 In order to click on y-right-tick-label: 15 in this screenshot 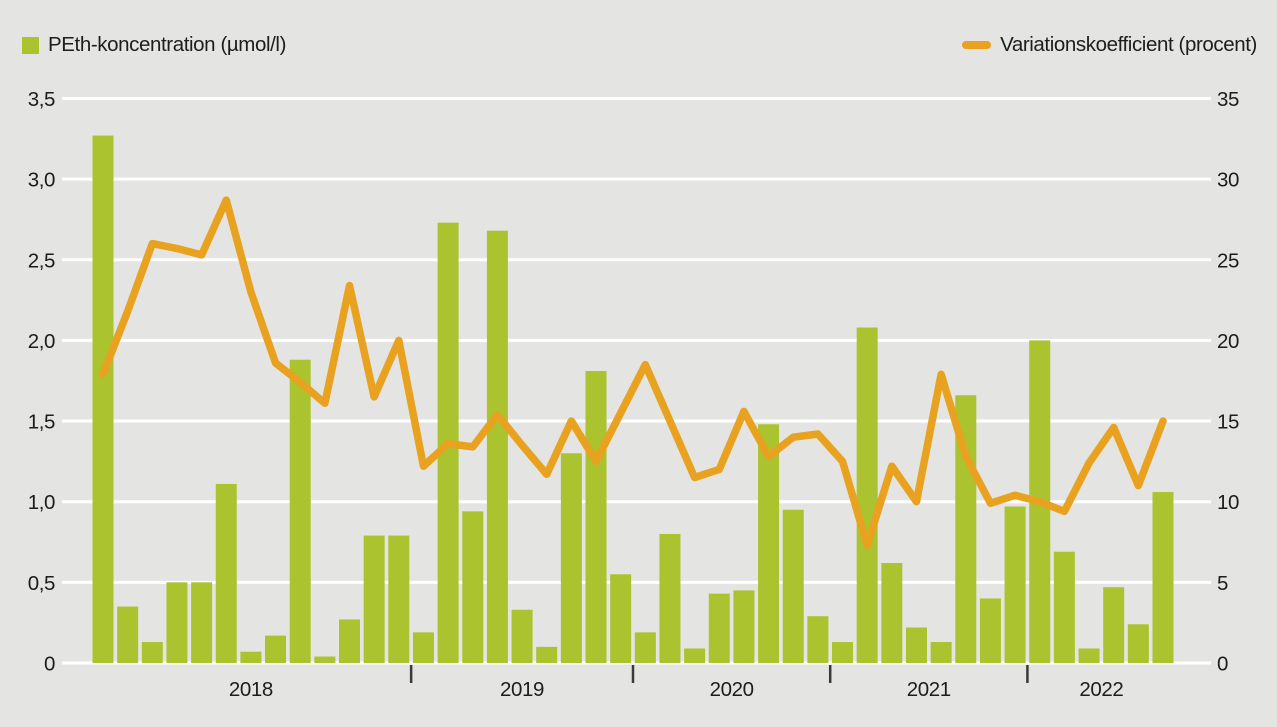, I will do `click(1228, 422)`.